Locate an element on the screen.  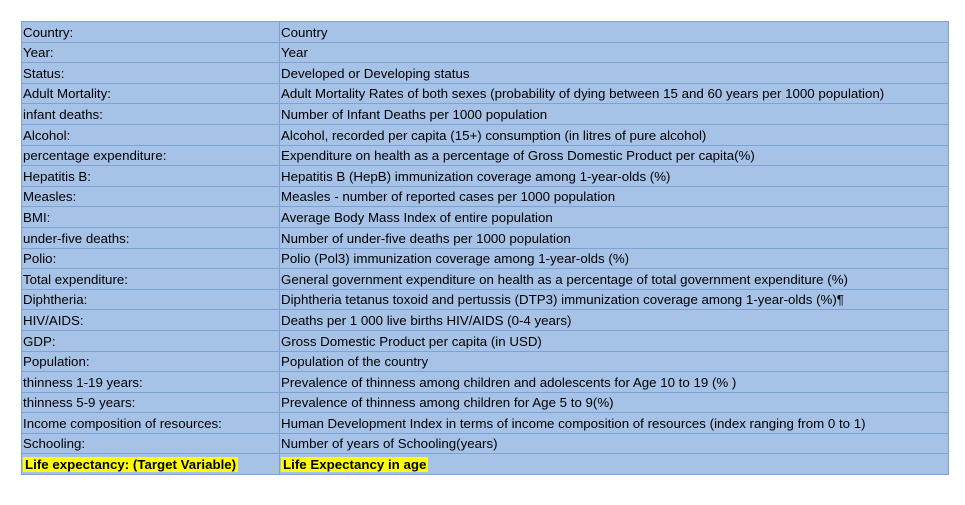
target-variable-name-highlight: Life expectancy: (Target Variable) is located at coordinates (131, 465).